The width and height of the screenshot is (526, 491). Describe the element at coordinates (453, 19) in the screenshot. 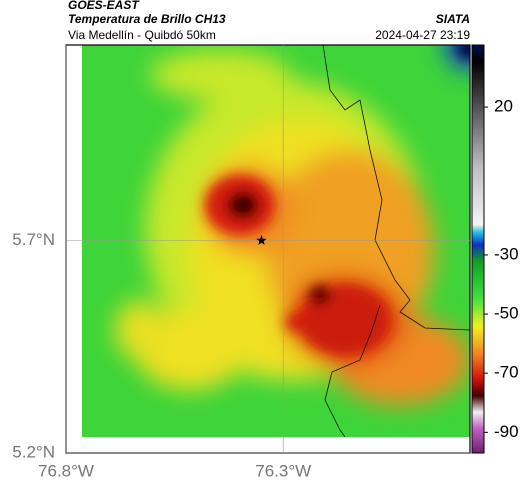

I see `brand: SIATA` at that location.